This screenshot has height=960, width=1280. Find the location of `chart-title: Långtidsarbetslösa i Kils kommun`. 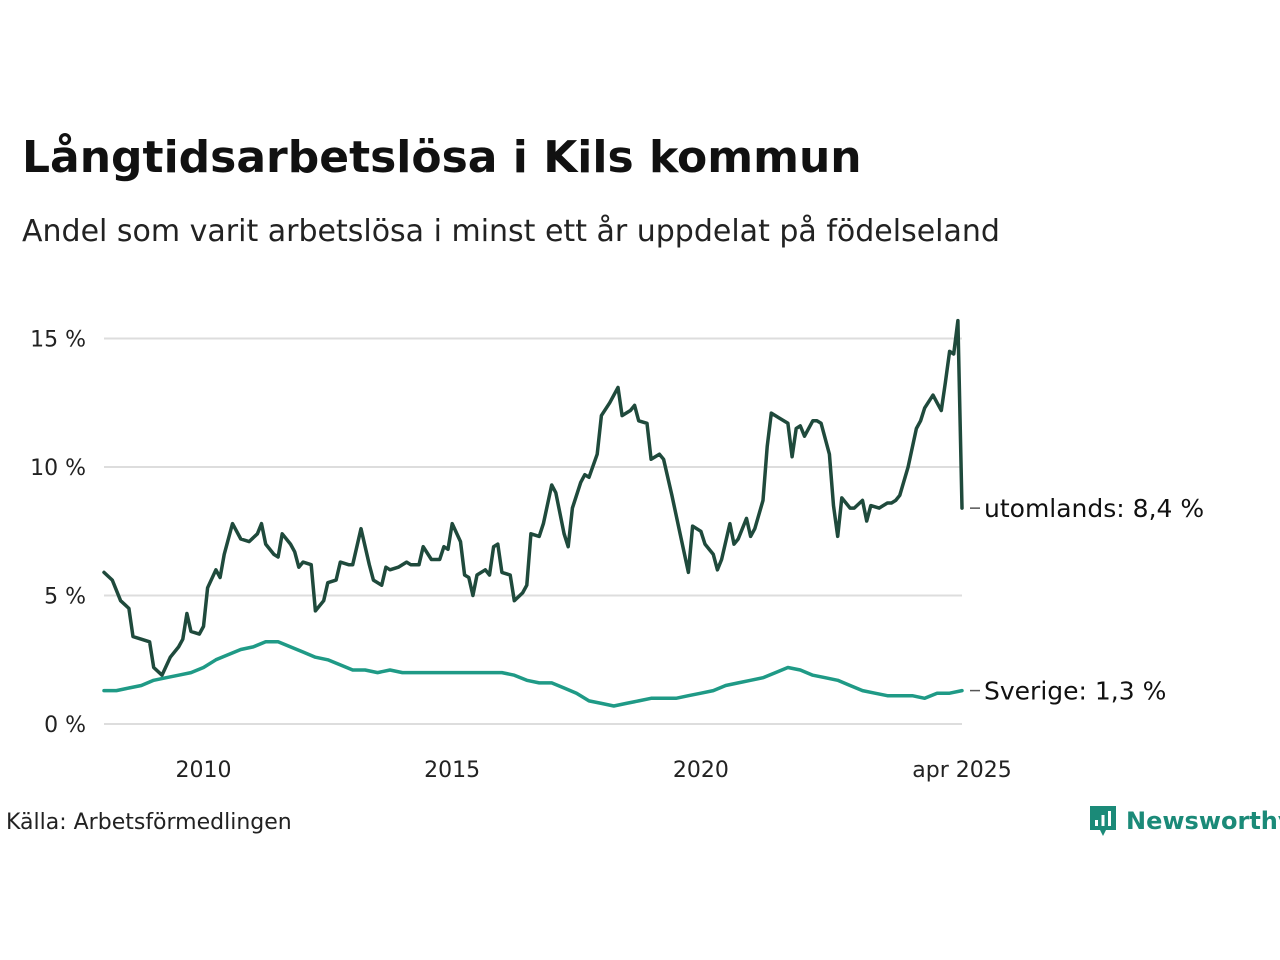

chart-title: Långtidsarbetslösa i Kils kommun is located at coordinates (442, 157).